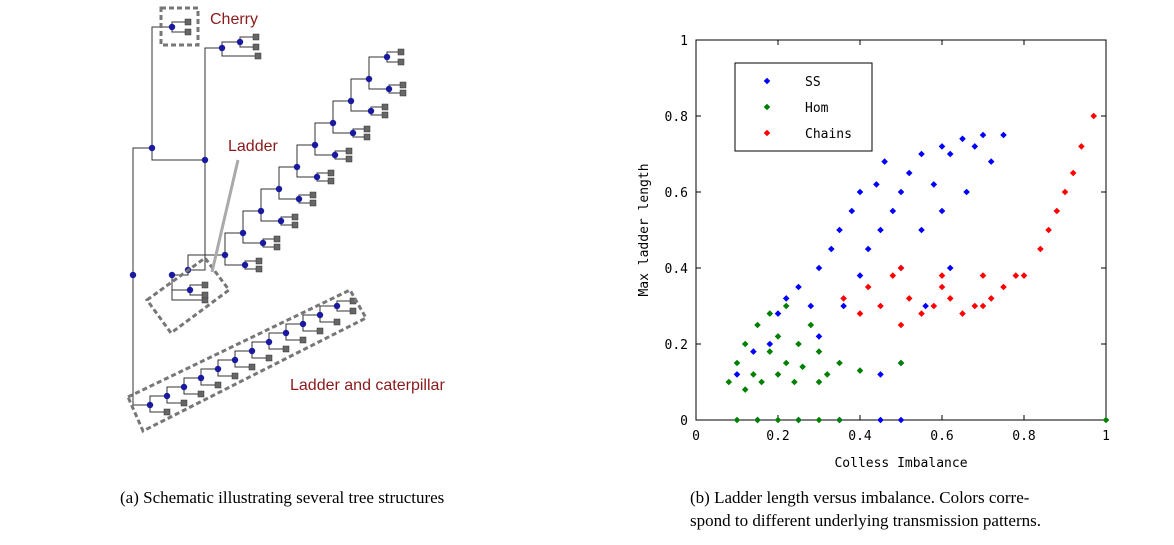  I want to click on y-axis-label: Max ladder length, so click(644, 229).